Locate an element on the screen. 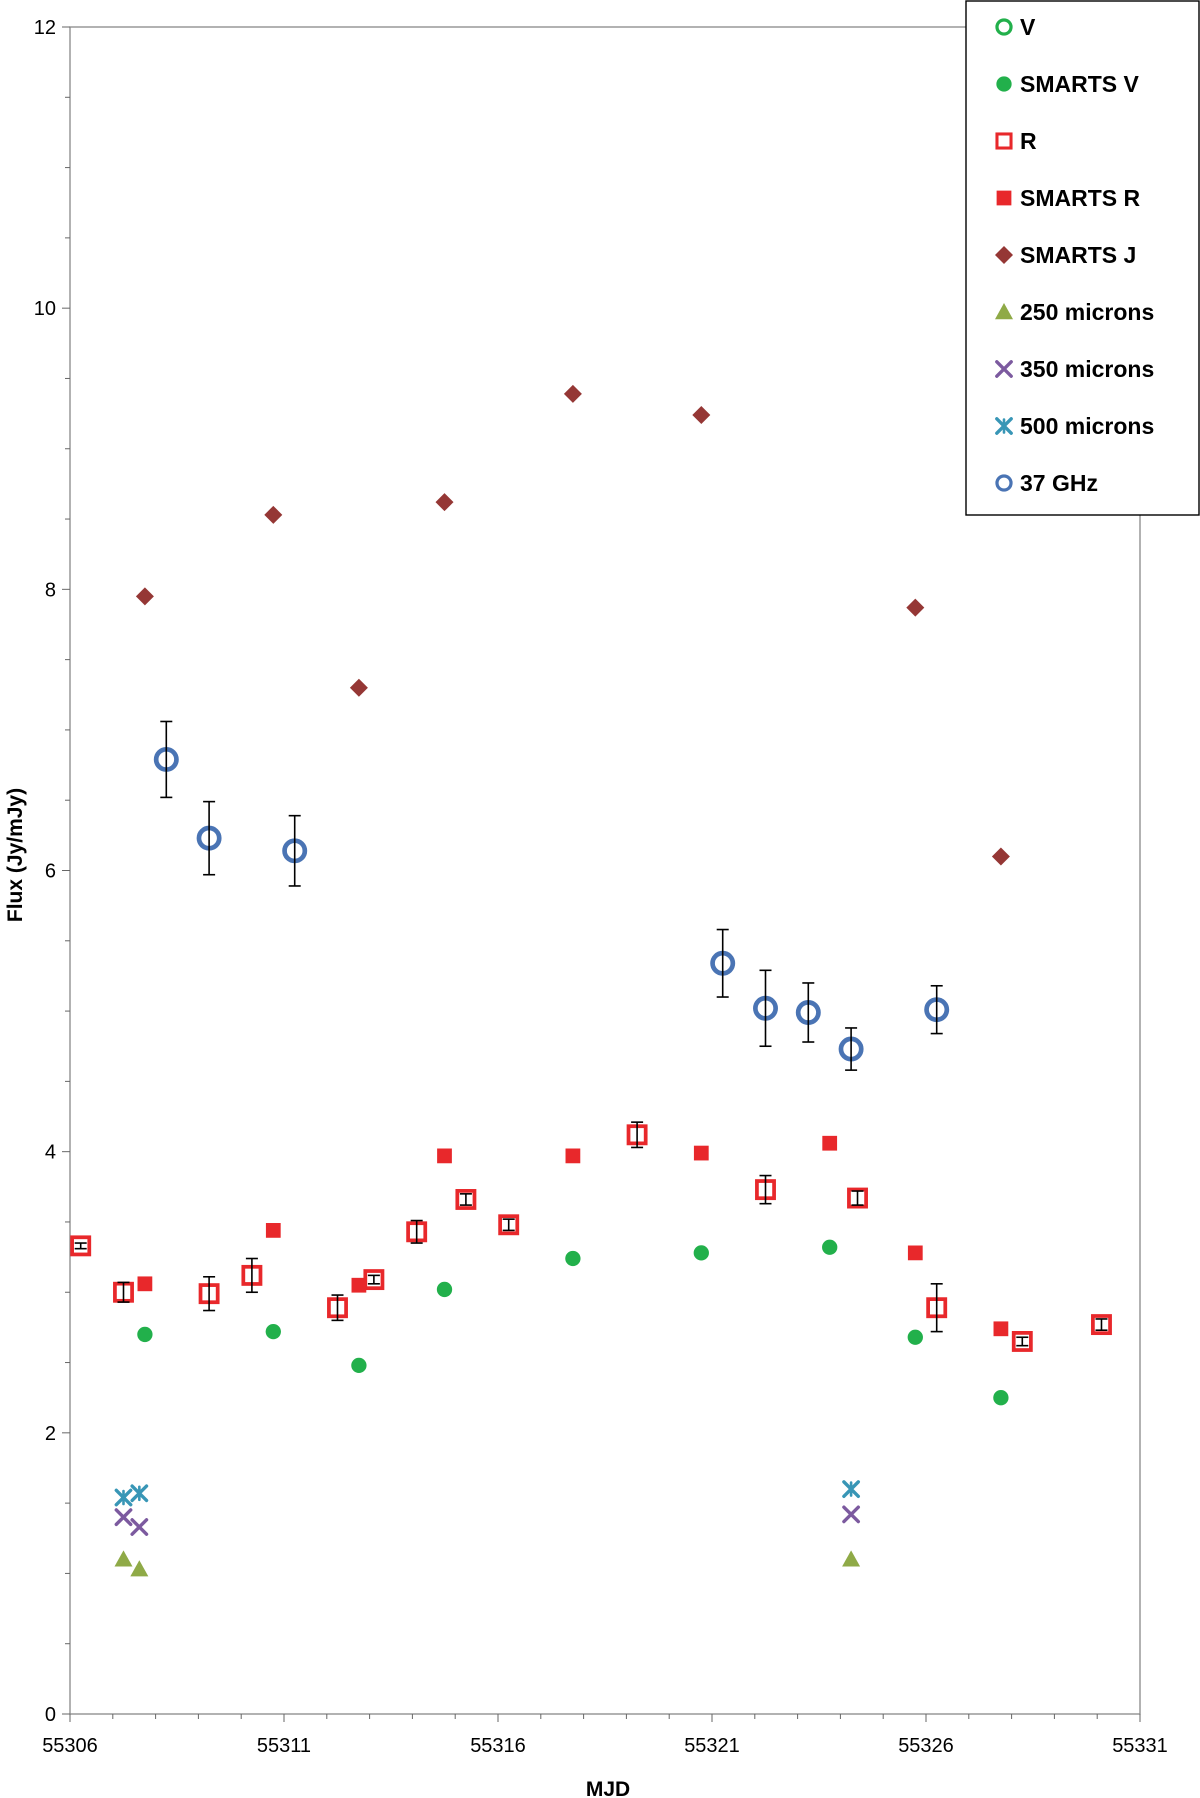 Image resolution: width=1200 pixels, height=1798 pixels. legend-item-smarts-j: SMARTS J is located at coordinates (1065, 255).